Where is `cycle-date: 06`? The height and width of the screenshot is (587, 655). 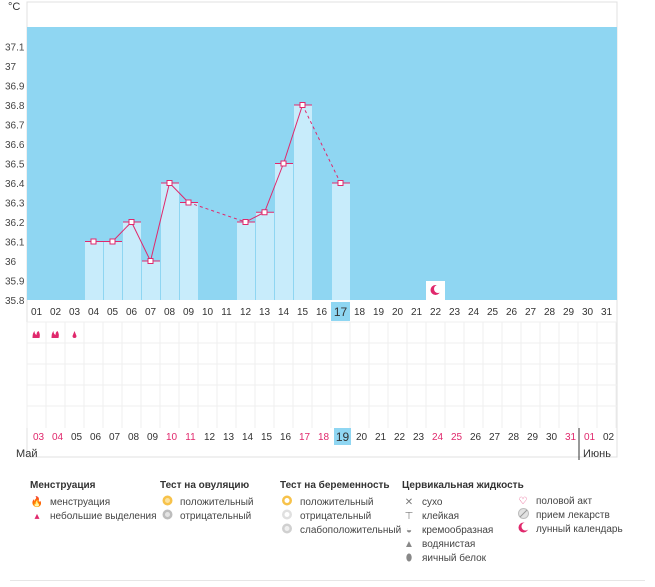
cycle-date: 06 is located at coordinates (96, 437).